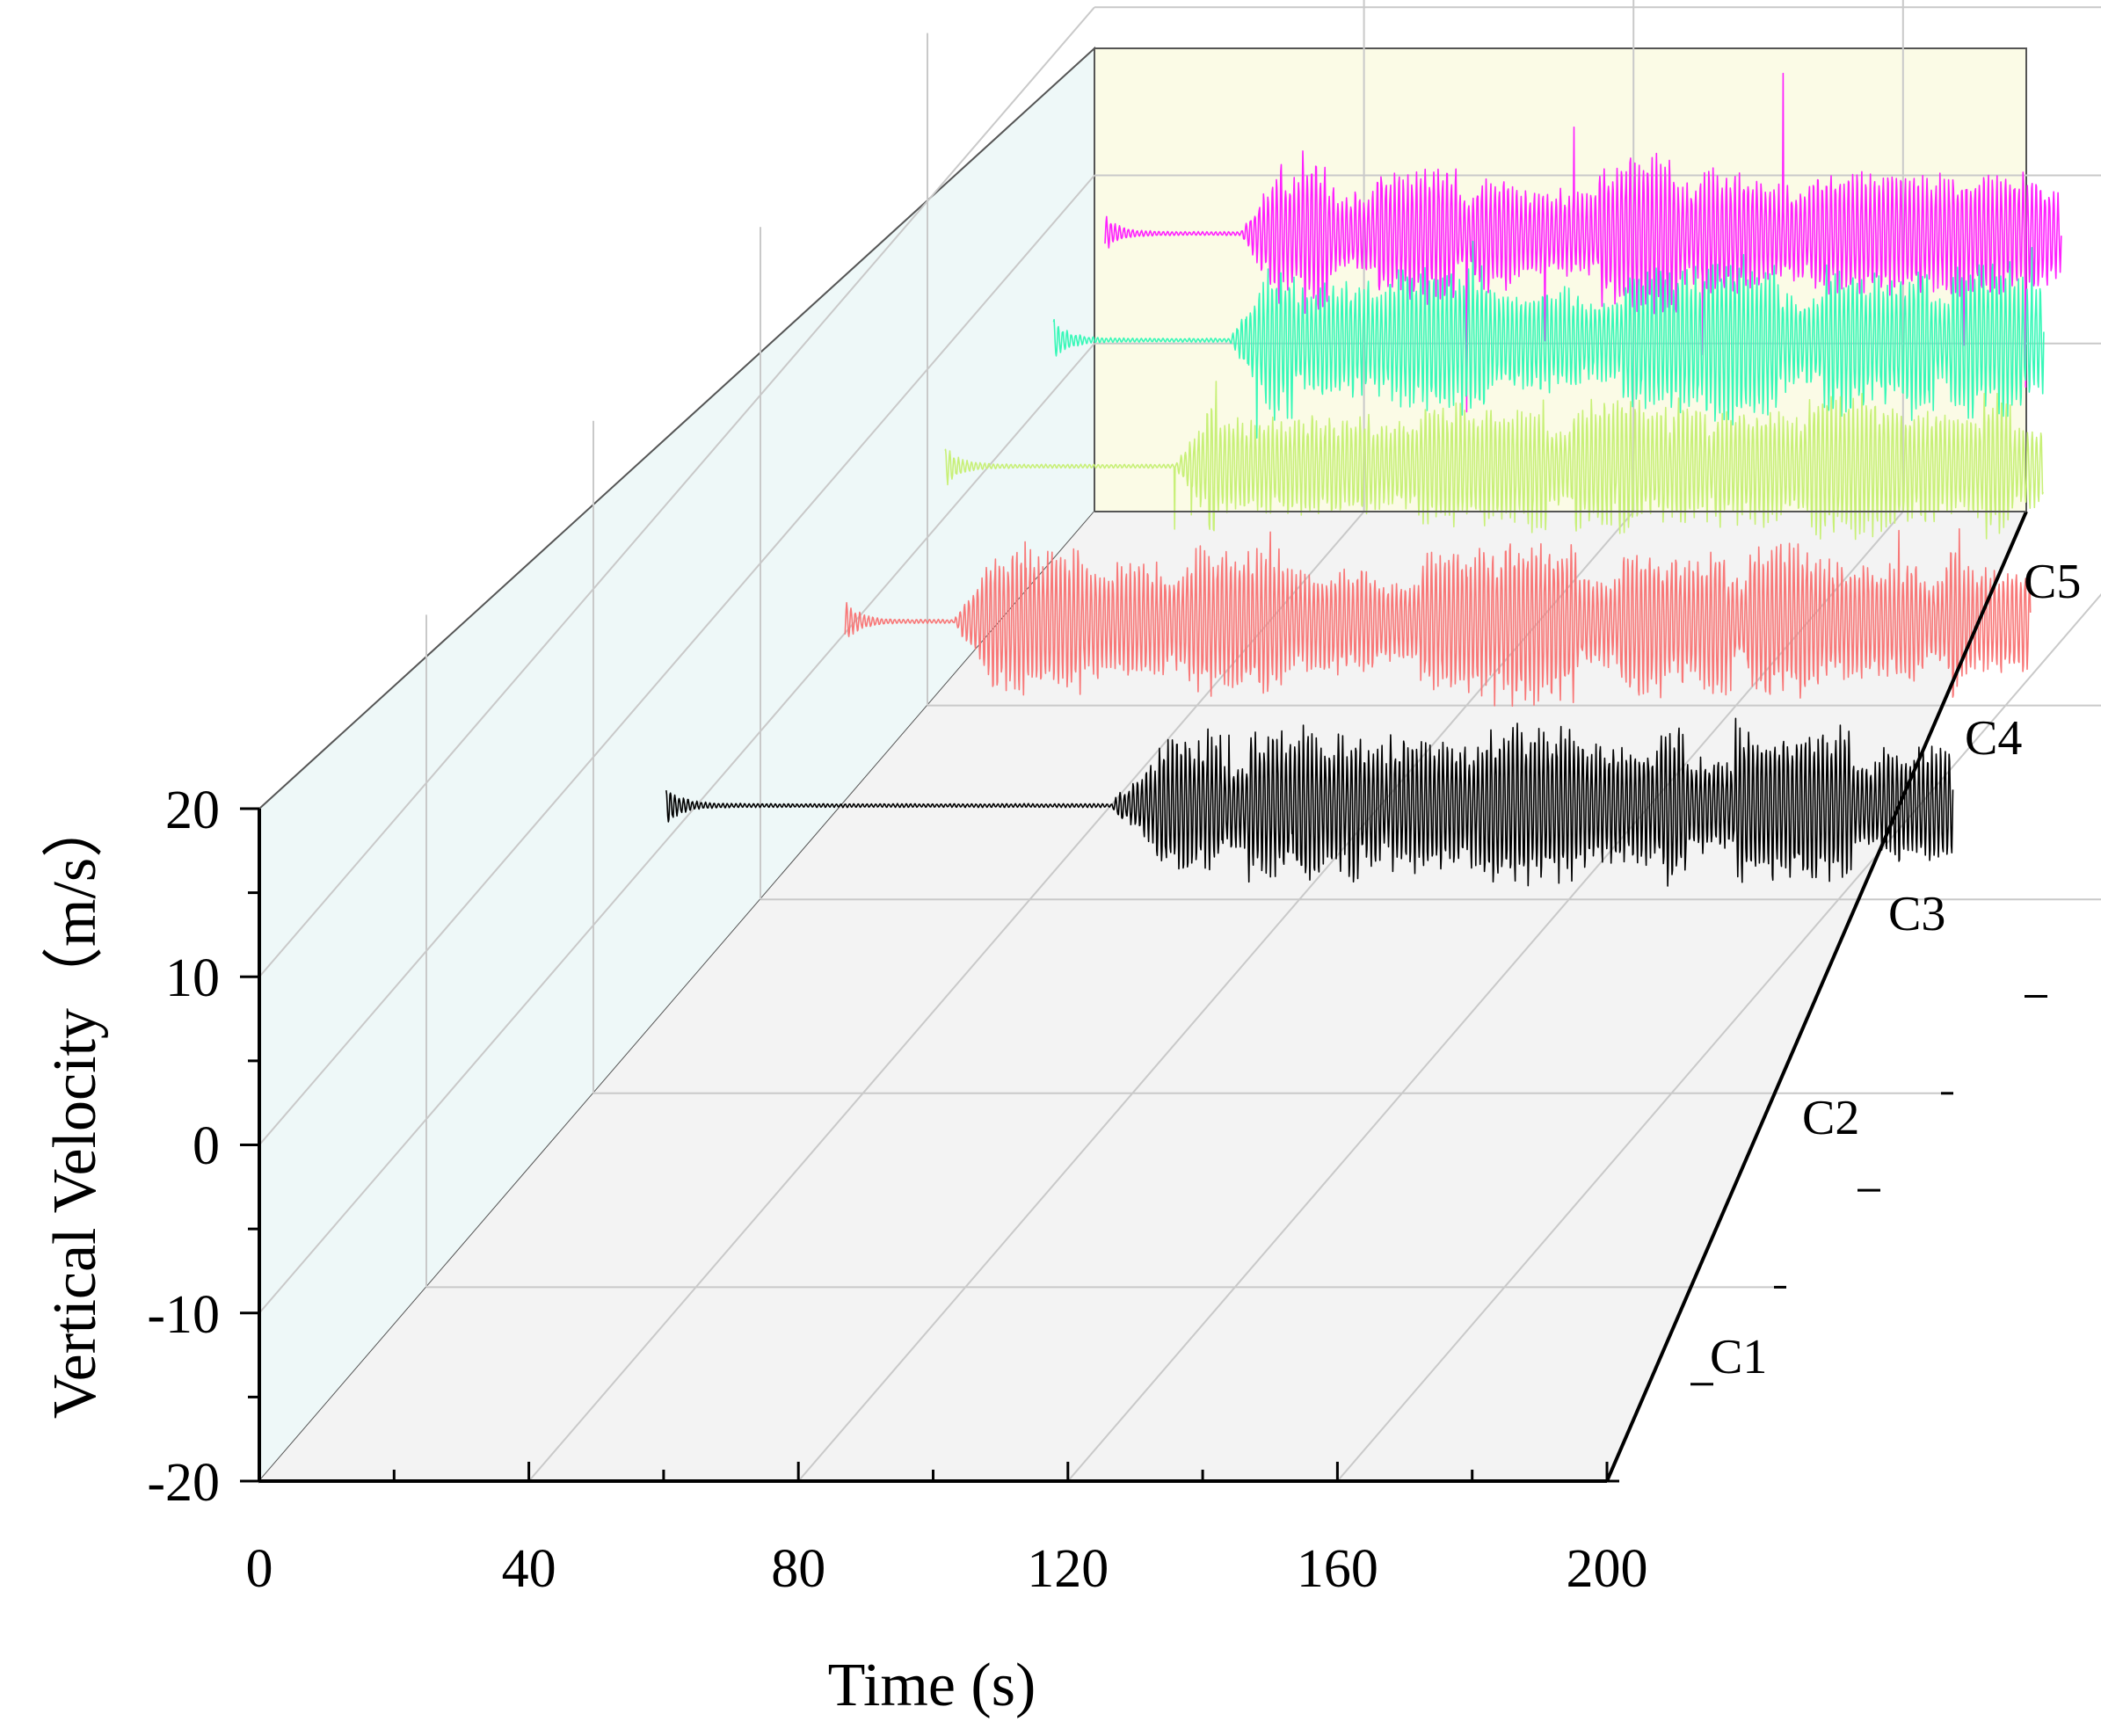 Image resolution: width=2101 pixels, height=1736 pixels. I want to click on z-category-label: C2, so click(1830, 1118).